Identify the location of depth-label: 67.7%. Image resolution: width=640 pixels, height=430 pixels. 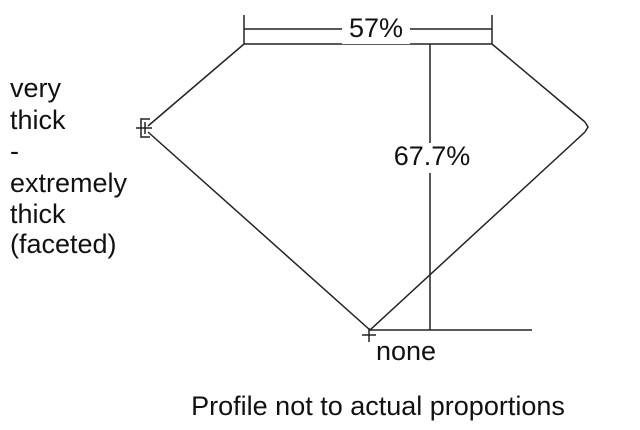
(432, 156).